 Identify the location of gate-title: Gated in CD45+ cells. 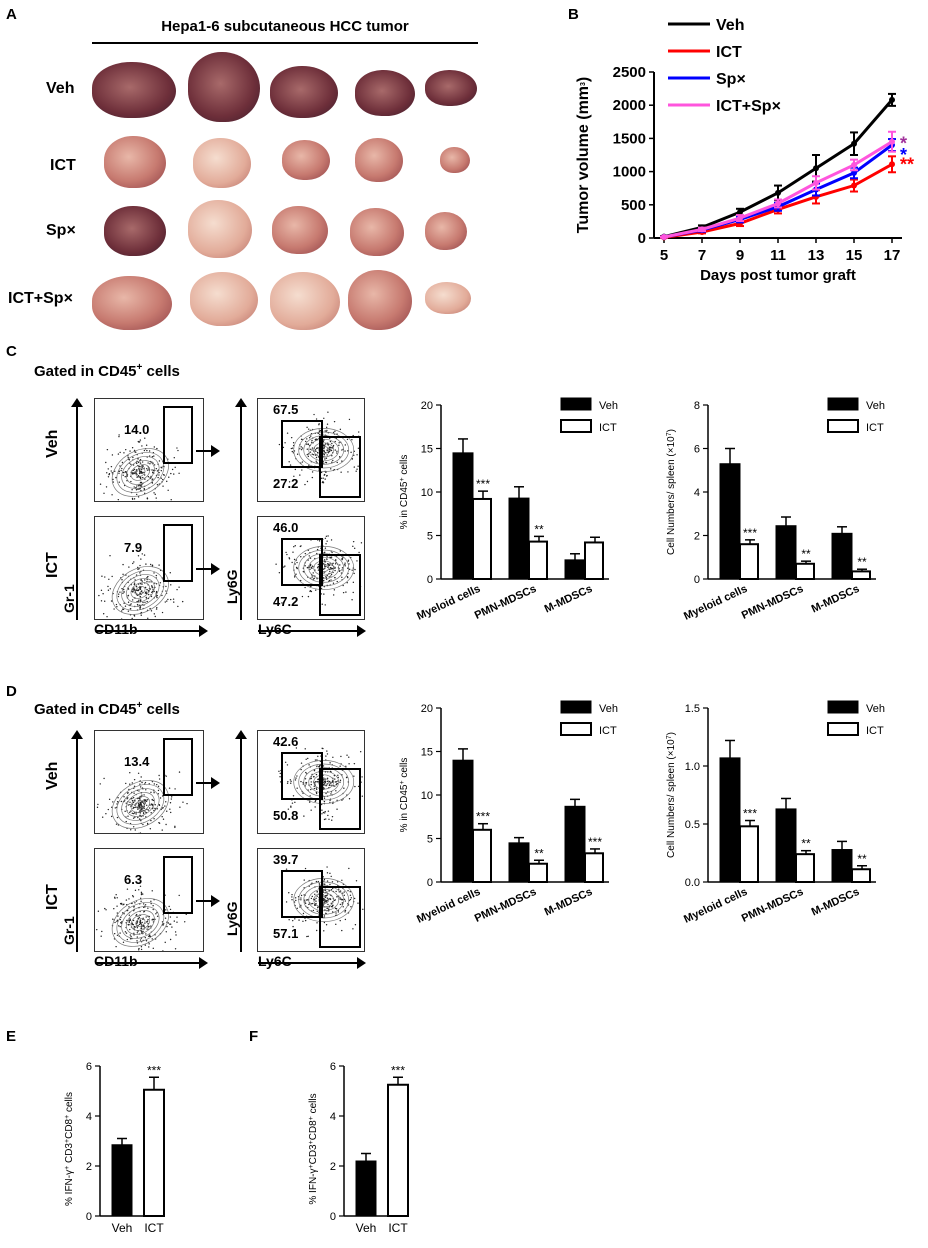
(107, 709).